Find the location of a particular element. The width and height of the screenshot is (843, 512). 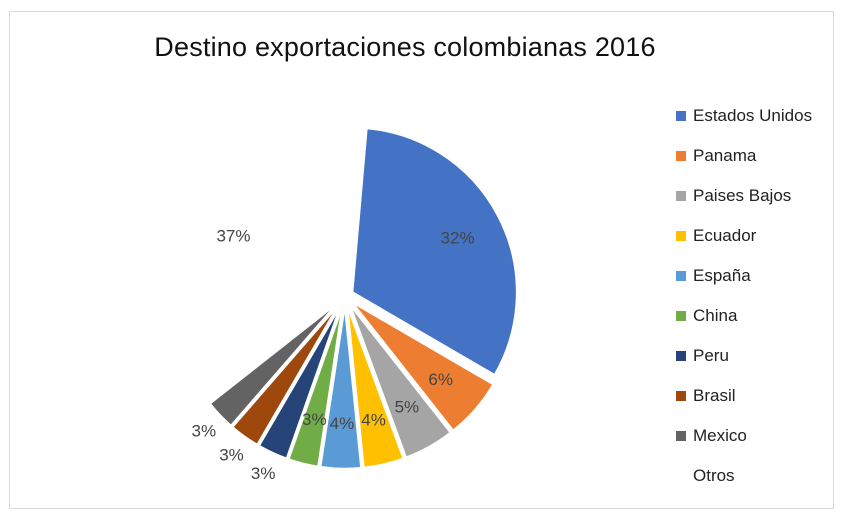

legend-item-paises-bajos: Paises Bajos is located at coordinates (756, 204).